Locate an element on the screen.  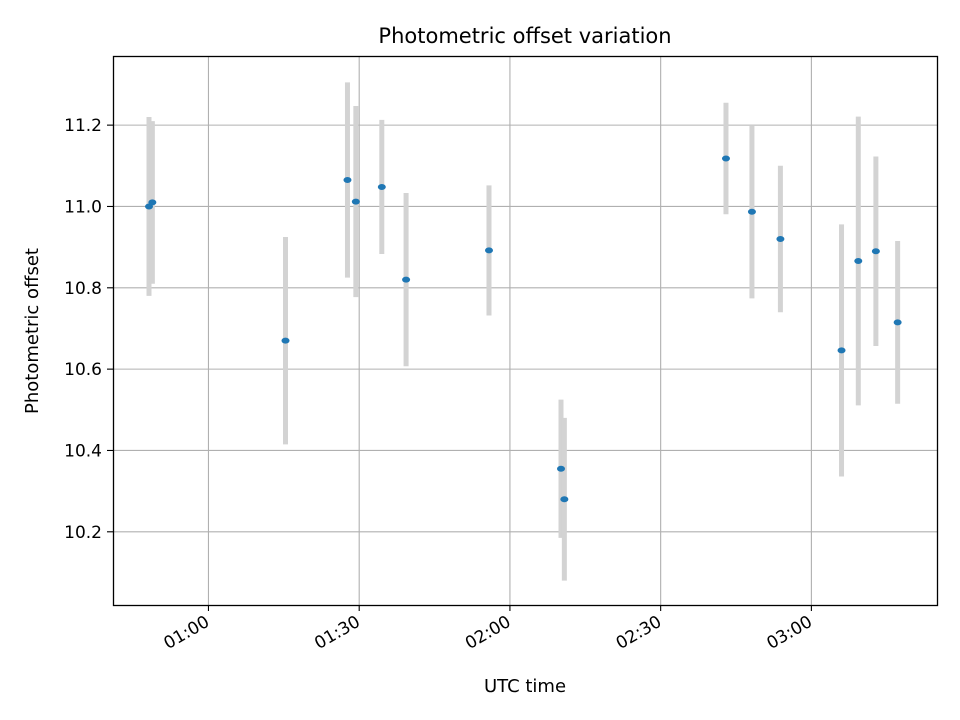
y-tick-label: 10.8 is located at coordinates (83, 289).